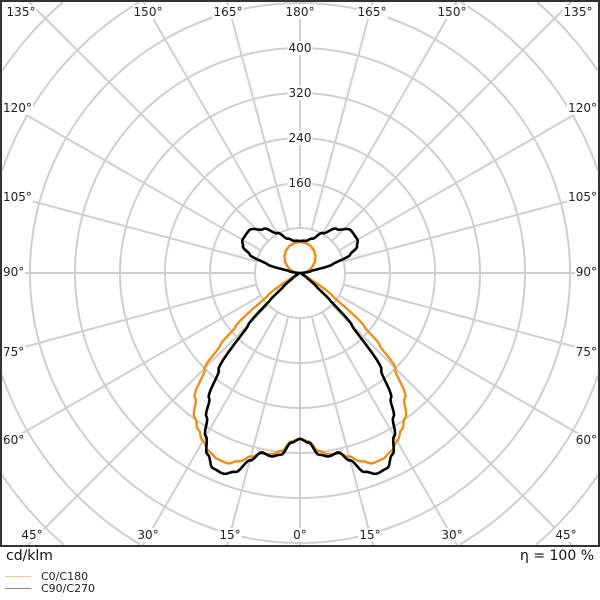 The height and width of the screenshot is (600, 600). I want to click on legend-swatch-c90, so click(18, 588).